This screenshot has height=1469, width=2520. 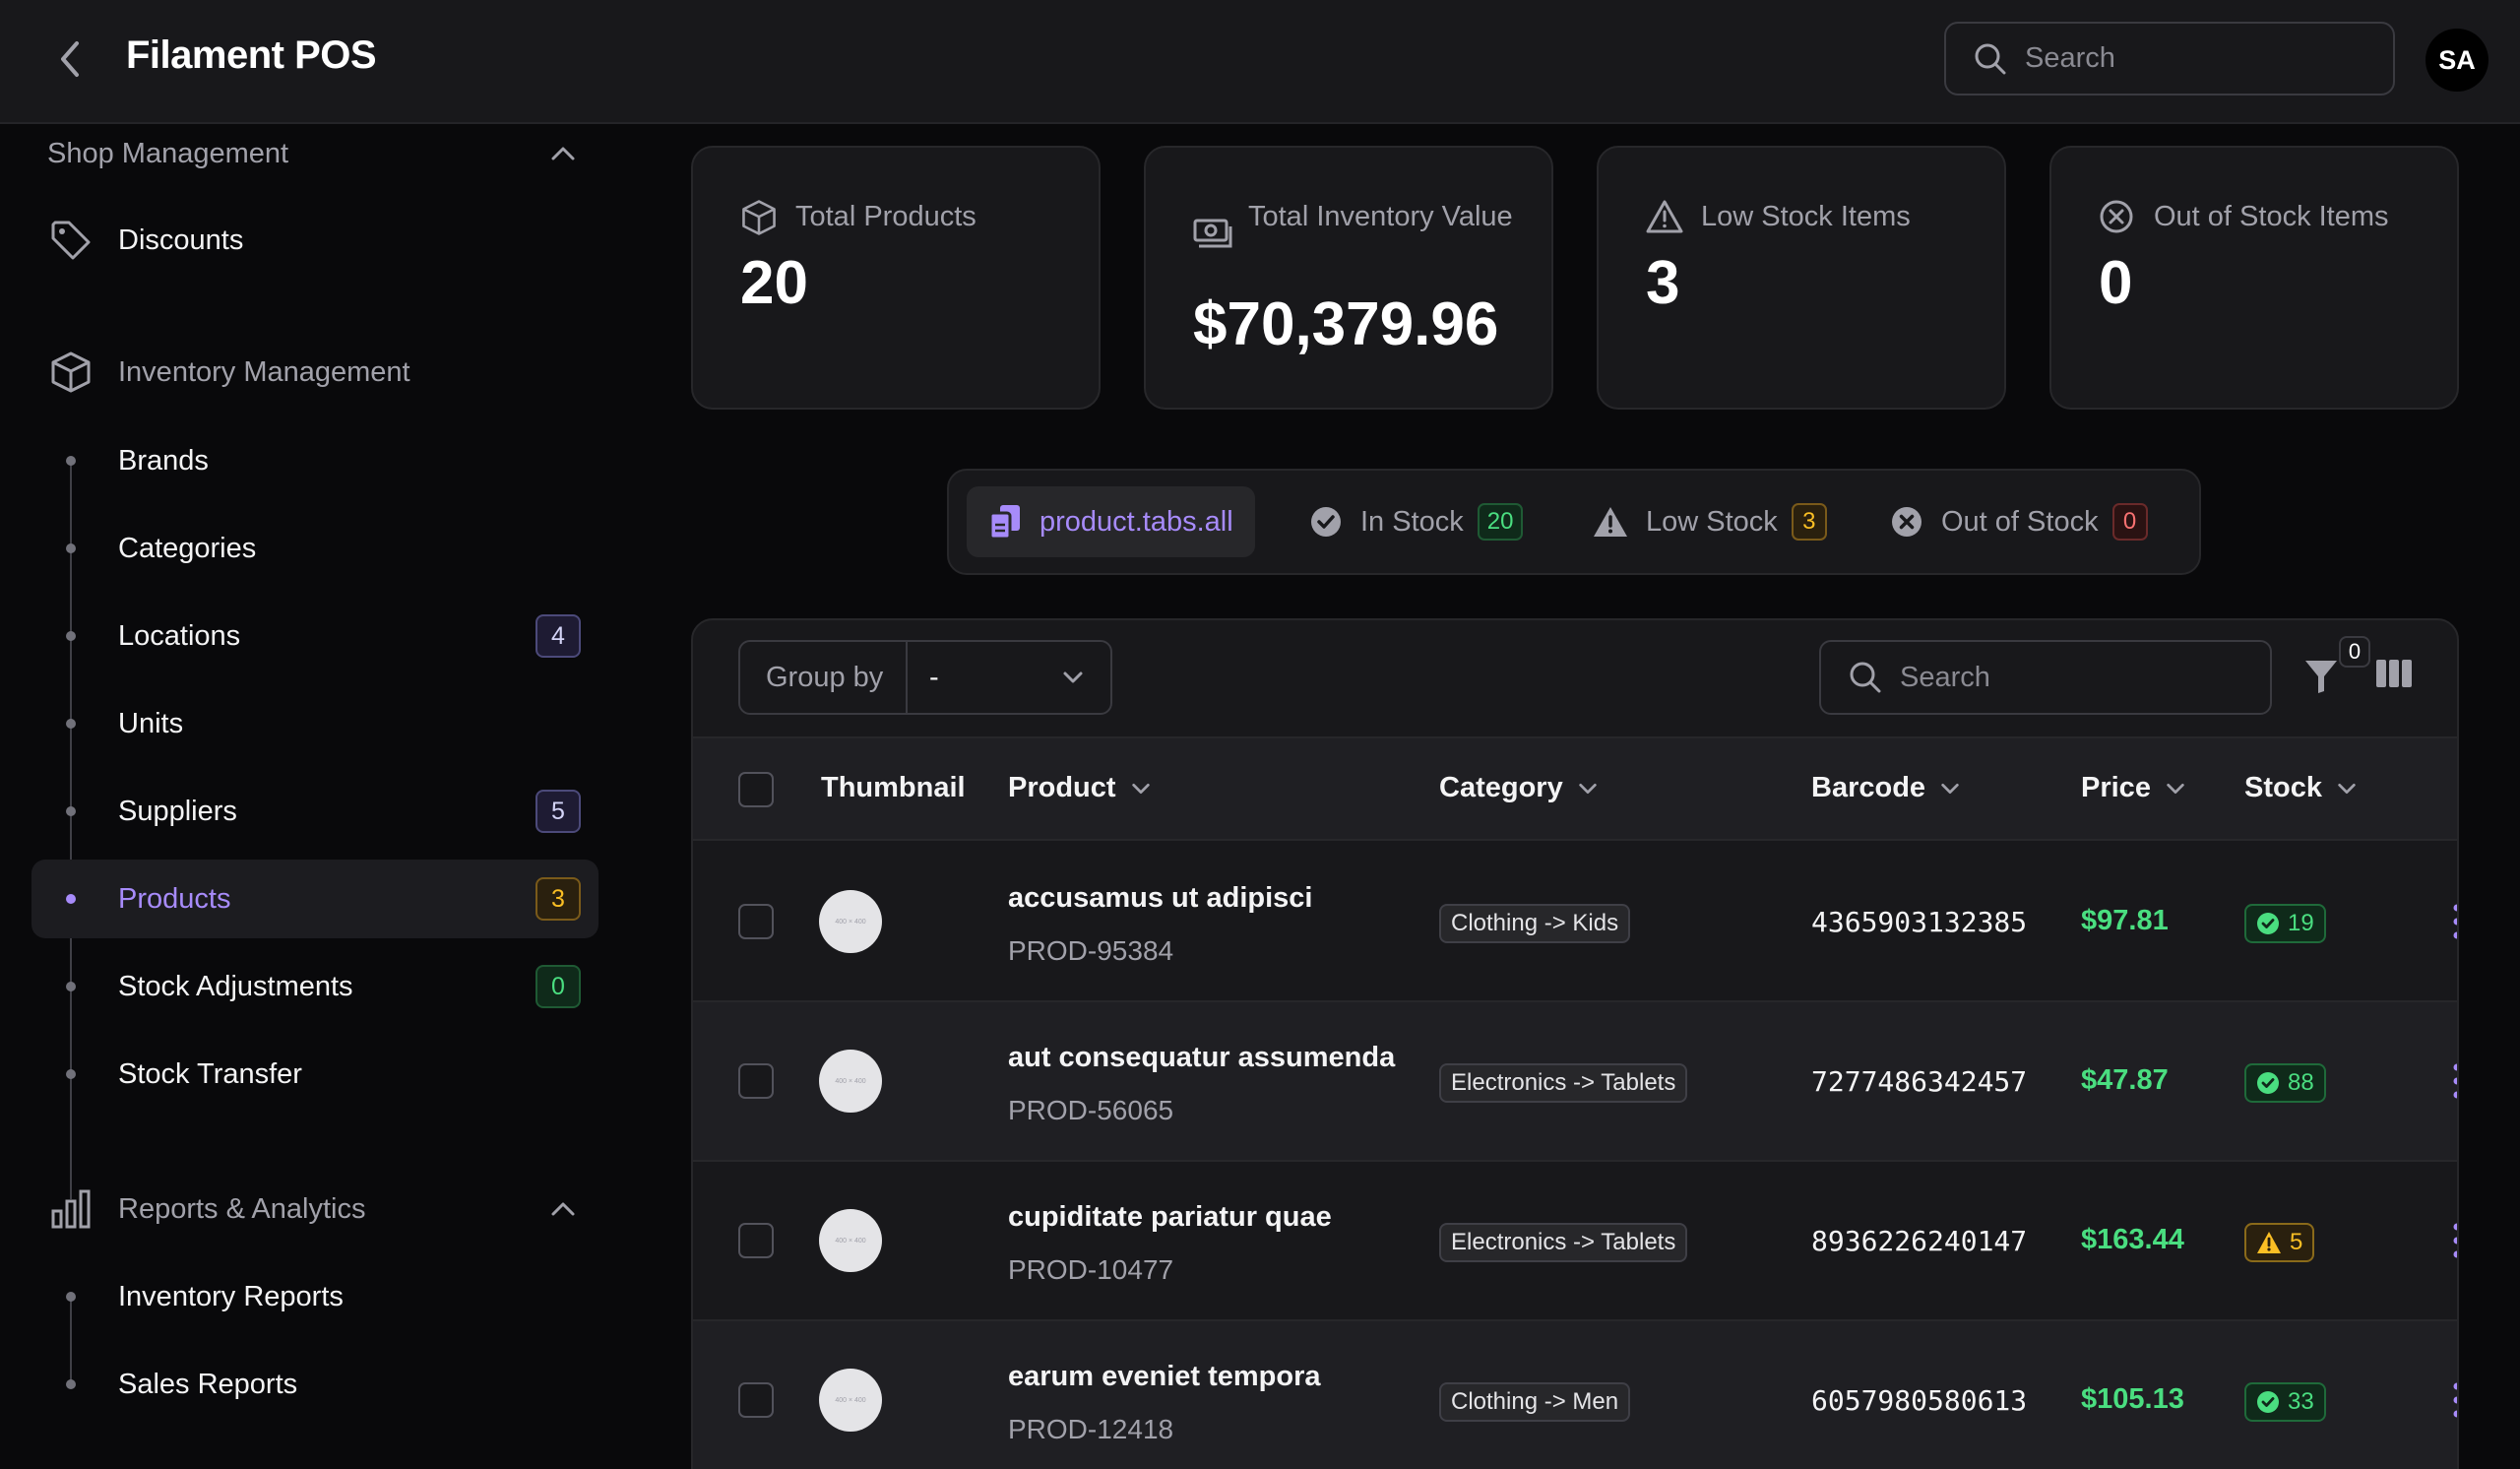 What do you see at coordinates (2019, 522) in the screenshot?
I see `tab-out-of-stock: Out of Stock 0` at bounding box center [2019, 522].